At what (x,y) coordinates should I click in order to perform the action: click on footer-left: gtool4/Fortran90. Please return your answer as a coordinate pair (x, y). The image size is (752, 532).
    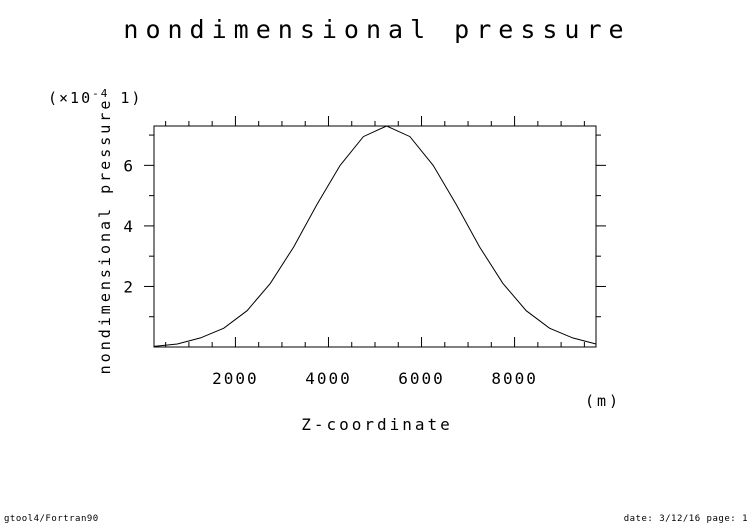
    Looking at the image, I should click on (51, 519).